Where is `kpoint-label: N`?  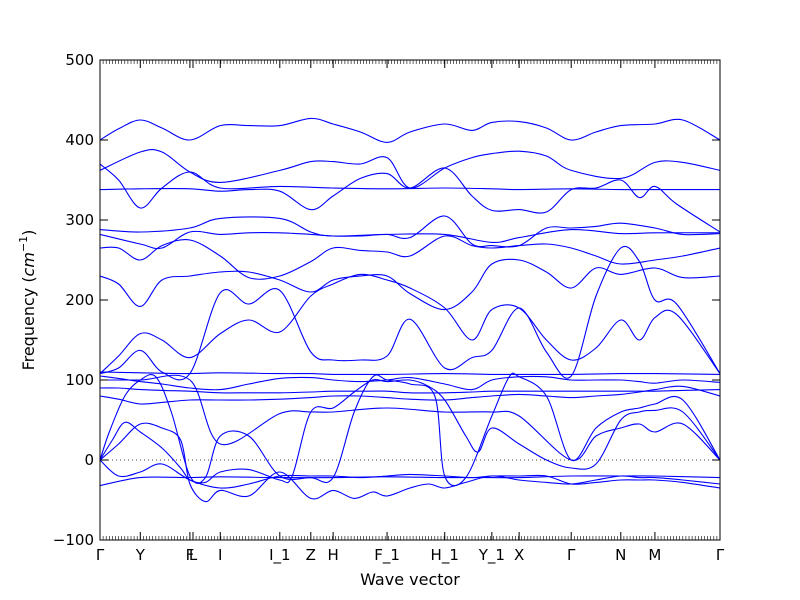
kpoint-label: N is located at coordinates (620, 555).